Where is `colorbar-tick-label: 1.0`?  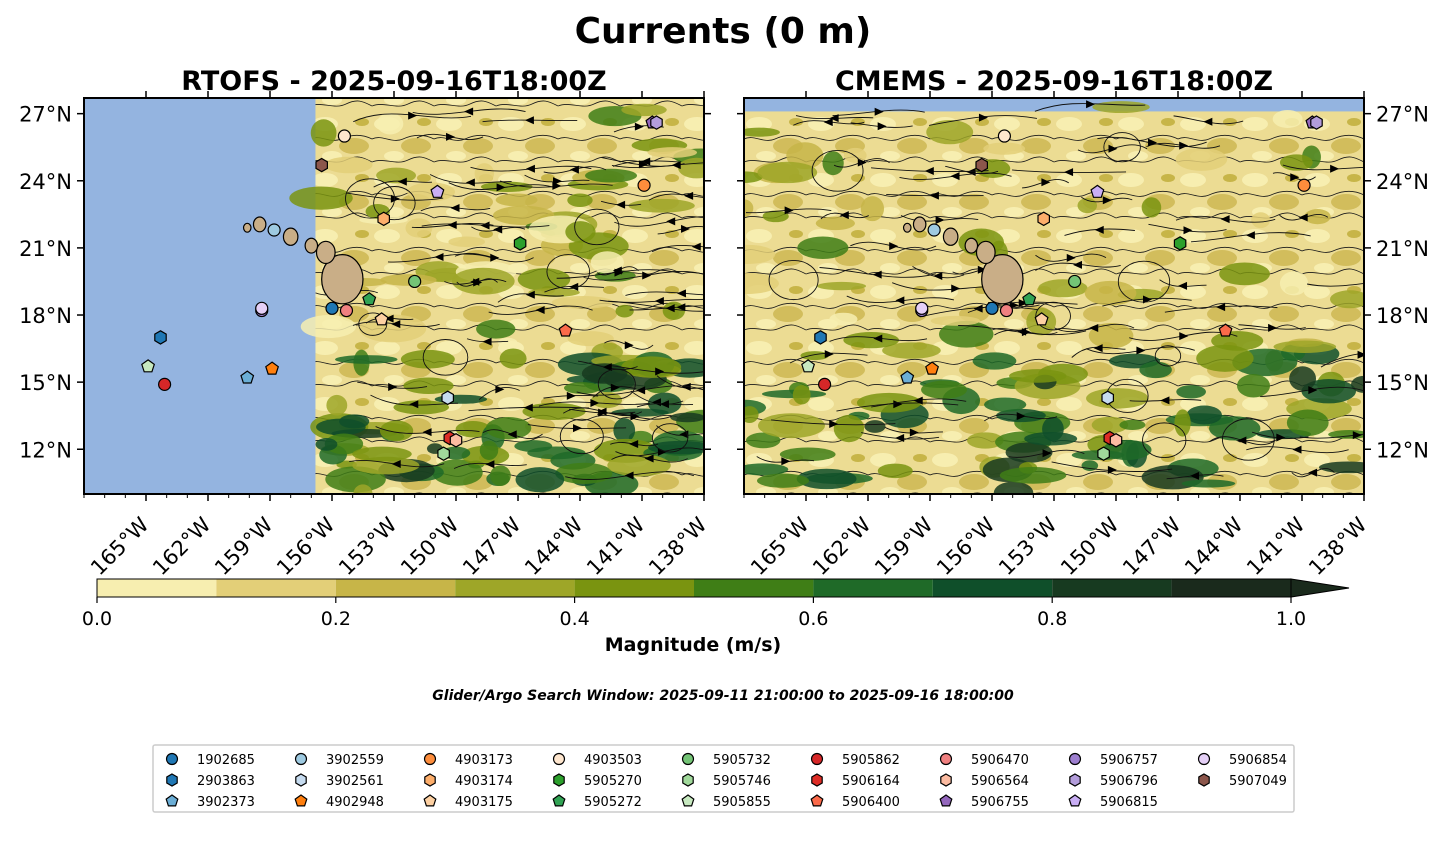 colorbar-tick-label: 1.0 is located at coordinates (1291, 619).